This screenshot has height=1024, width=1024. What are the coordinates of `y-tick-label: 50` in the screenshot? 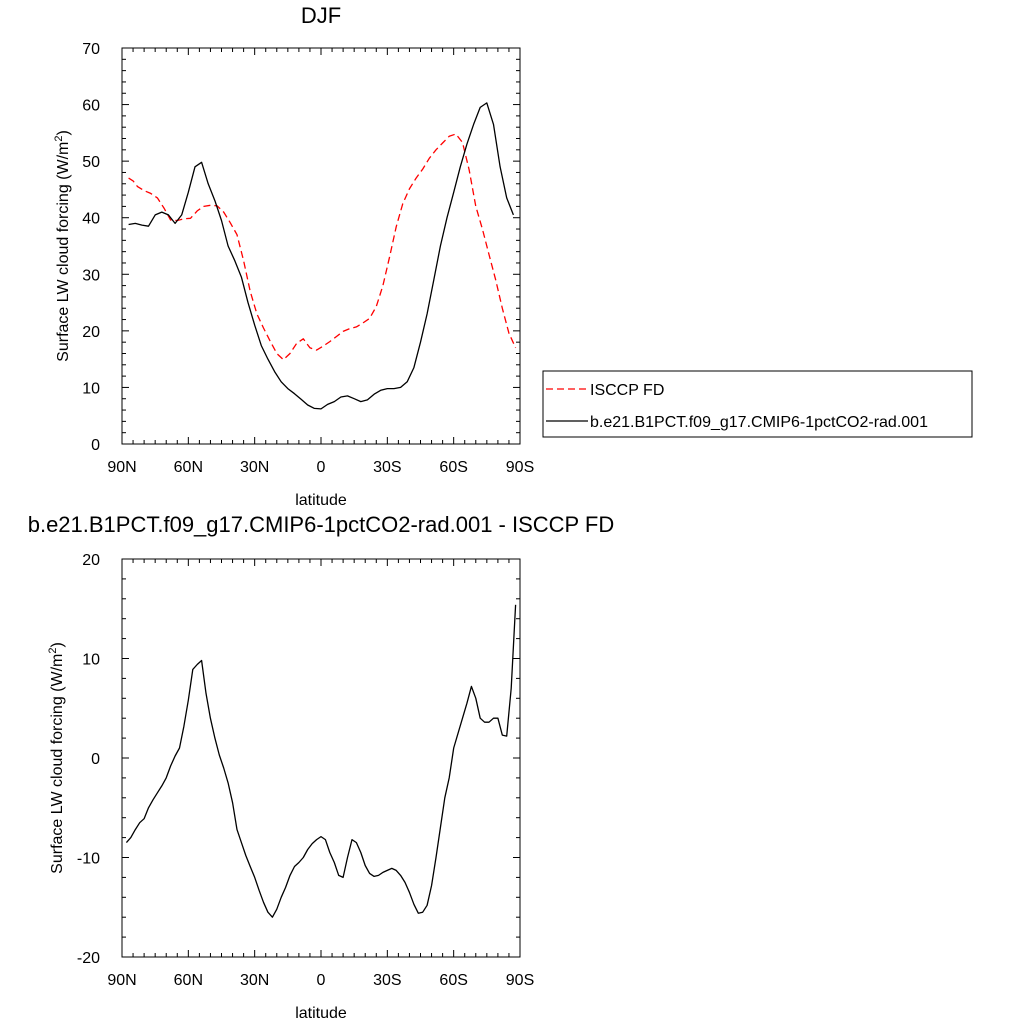 It's located at (91, 162).